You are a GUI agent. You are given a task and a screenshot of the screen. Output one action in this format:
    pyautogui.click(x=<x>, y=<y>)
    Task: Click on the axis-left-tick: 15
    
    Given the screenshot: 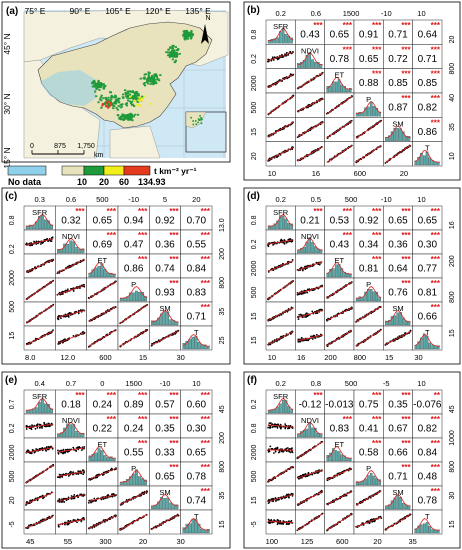 What is the action you would take?
    pyautogui.click(x=254, y=132)
    